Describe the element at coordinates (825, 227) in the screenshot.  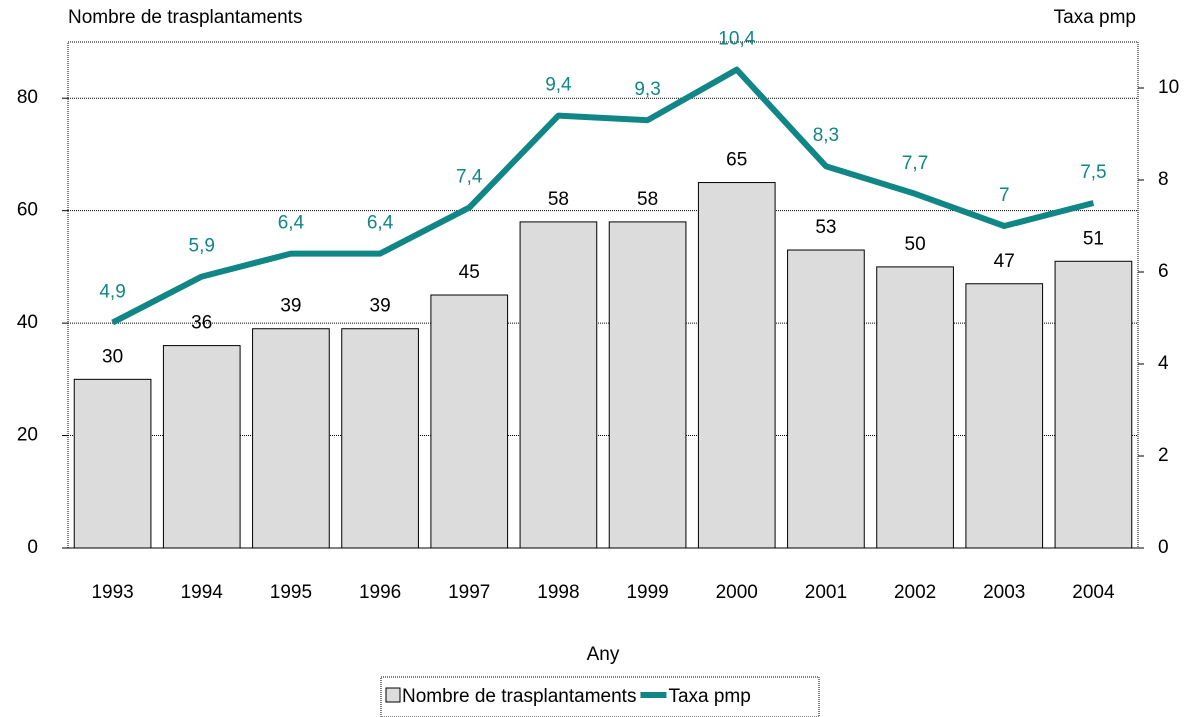
I see `bar-label: 53` at that location.